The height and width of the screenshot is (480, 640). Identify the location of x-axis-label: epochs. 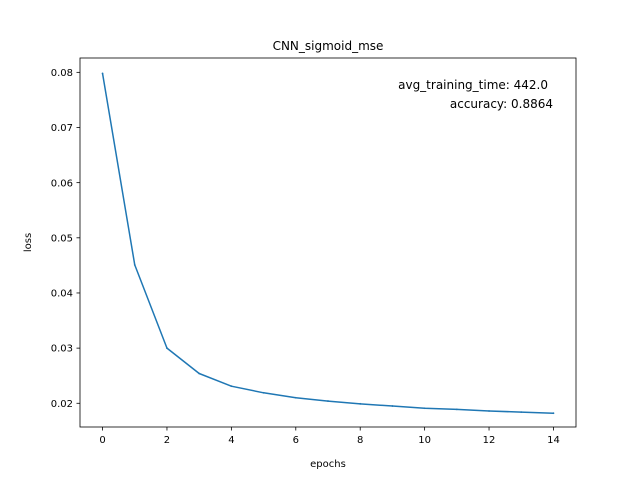
(328, 464).